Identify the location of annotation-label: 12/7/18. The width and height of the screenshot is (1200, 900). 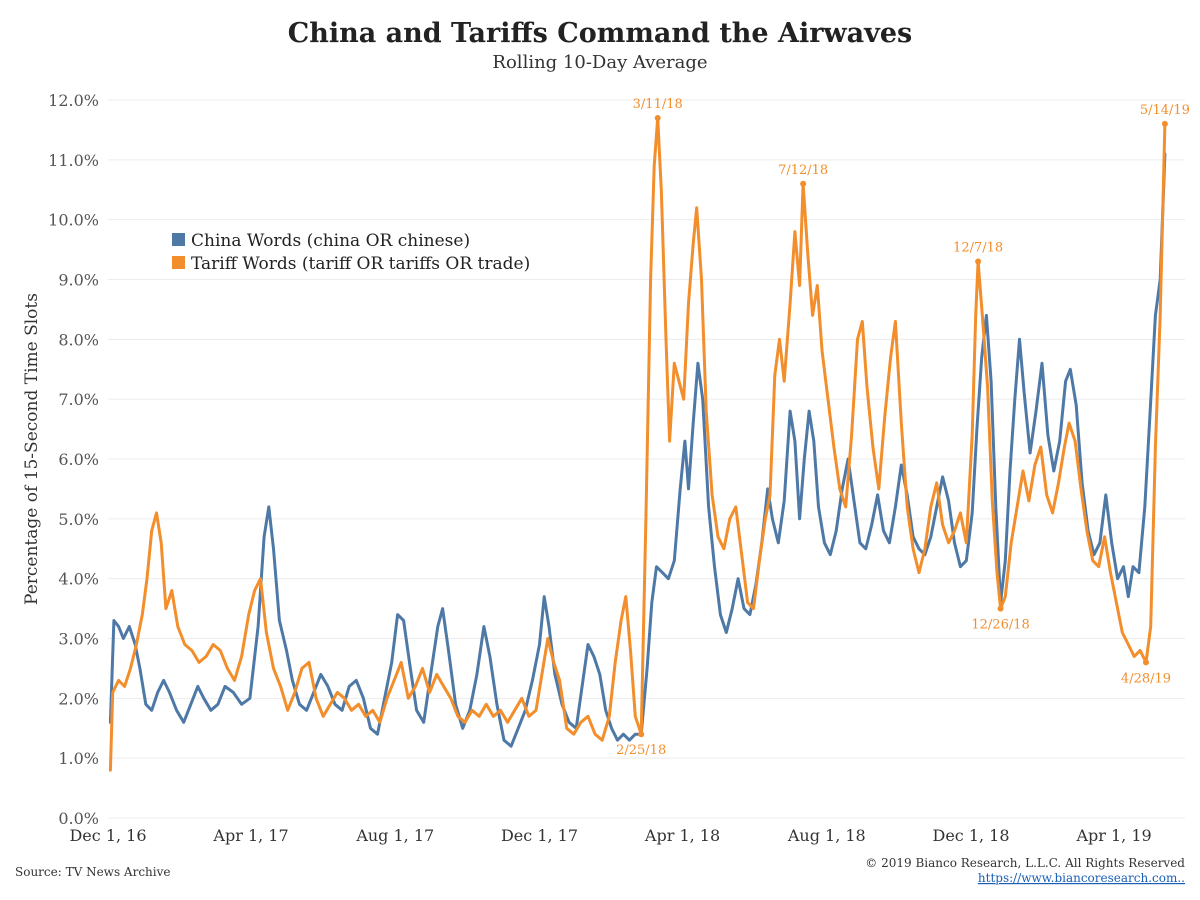
(978, 248).